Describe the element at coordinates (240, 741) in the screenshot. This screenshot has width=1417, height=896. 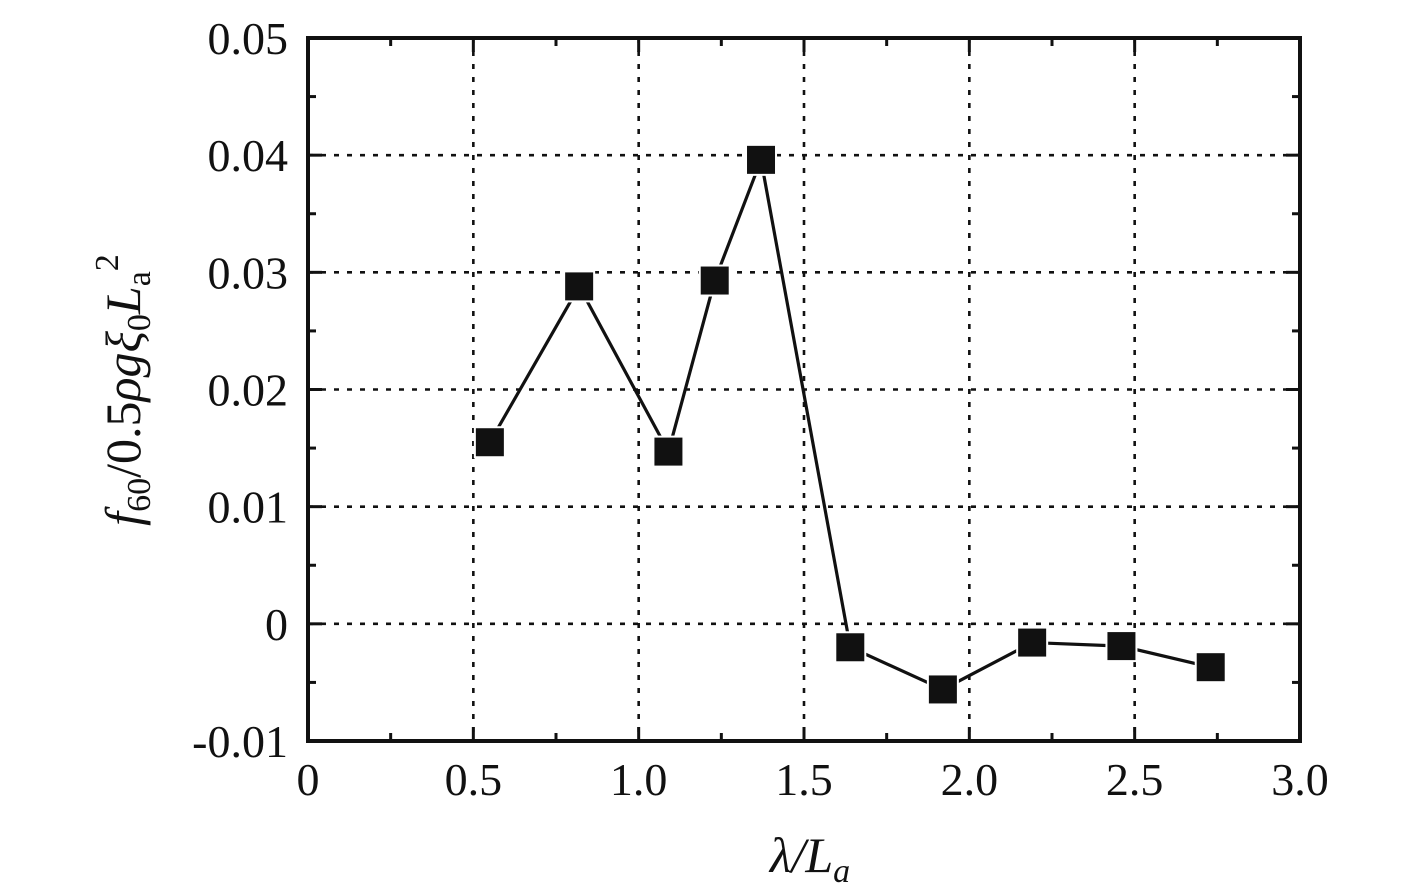
I see `y-tick-label: -0.01` at that location.